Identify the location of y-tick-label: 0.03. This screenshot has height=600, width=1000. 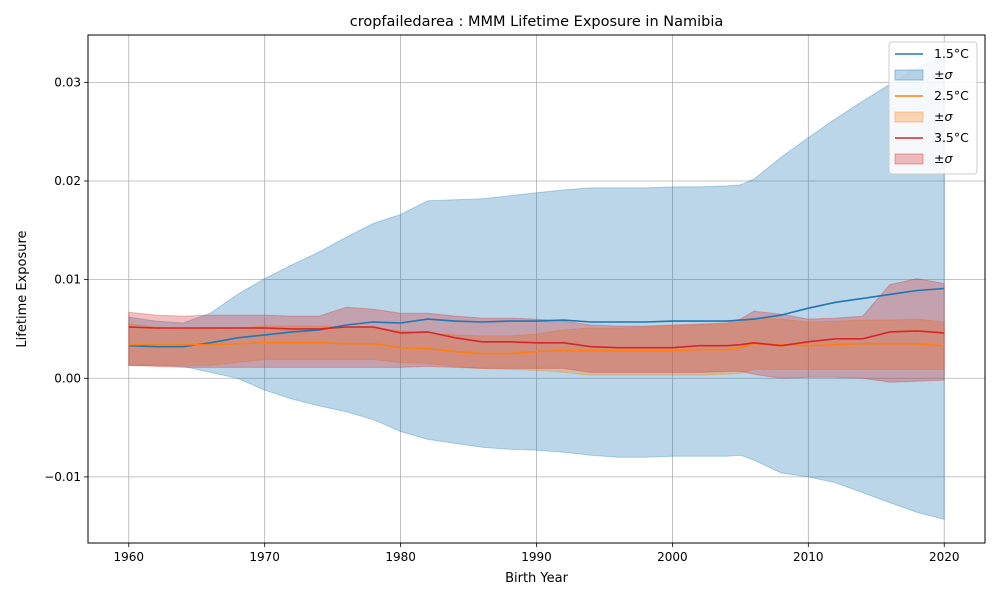
(67, 82).